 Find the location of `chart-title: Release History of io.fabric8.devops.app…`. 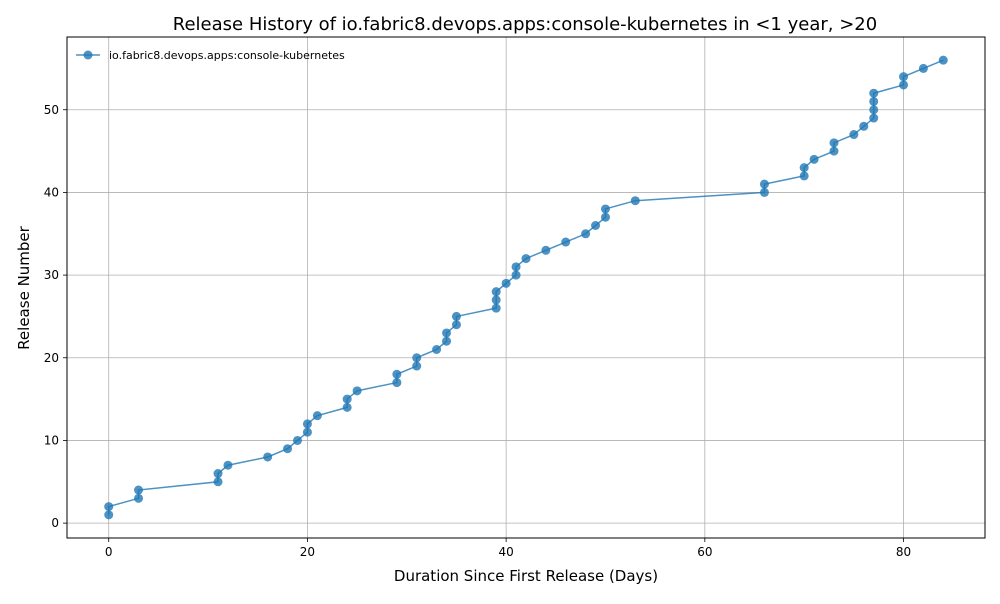

chart-title: Release History of io.fabric8.devops.app… is located at coordinates (525, 24).